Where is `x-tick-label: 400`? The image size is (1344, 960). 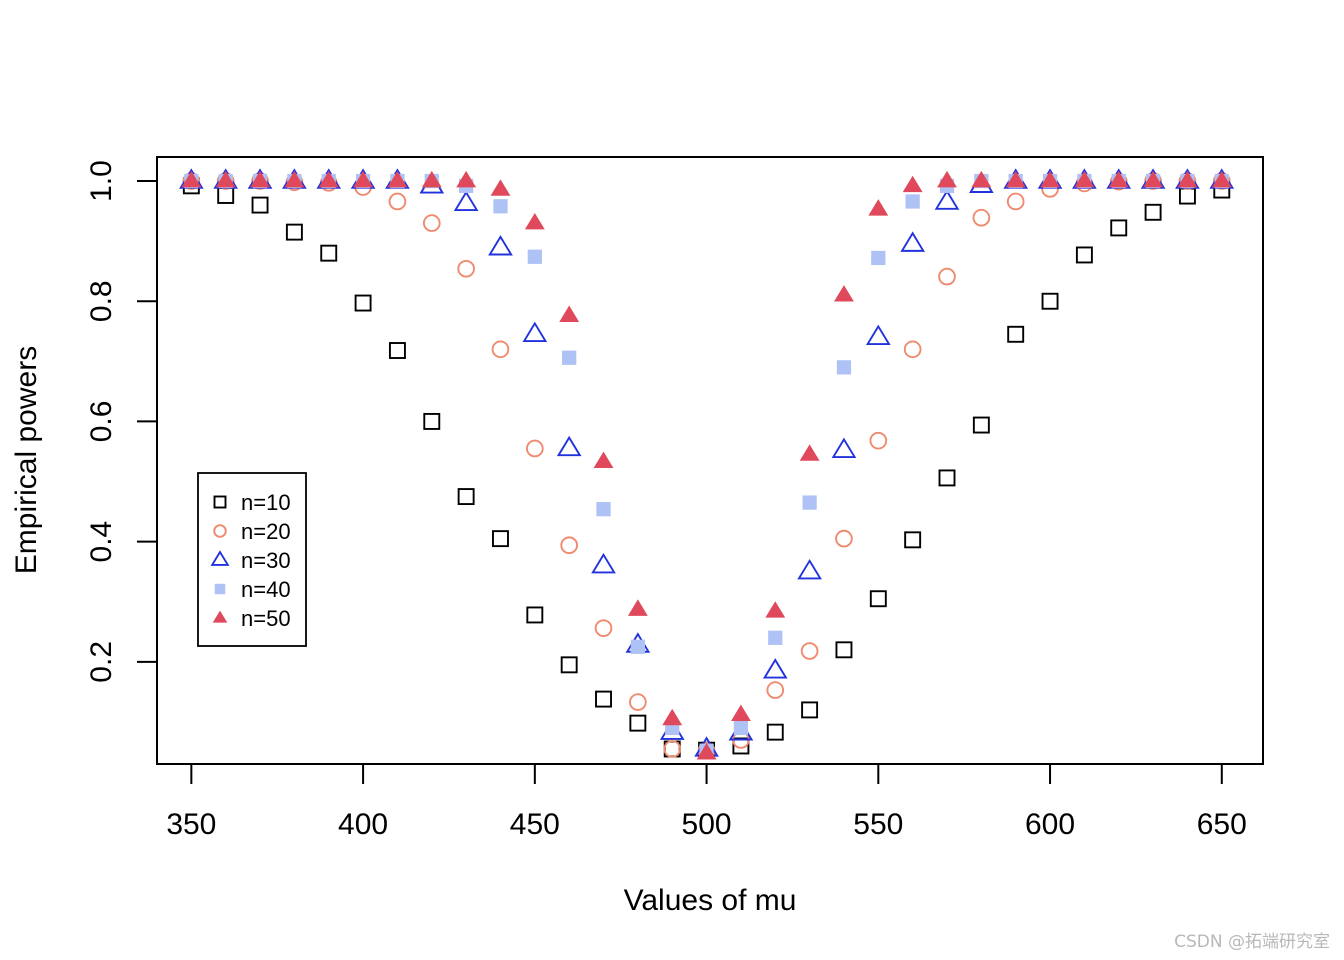
x-tick-label: 400 is located at coordinates (363, 824).